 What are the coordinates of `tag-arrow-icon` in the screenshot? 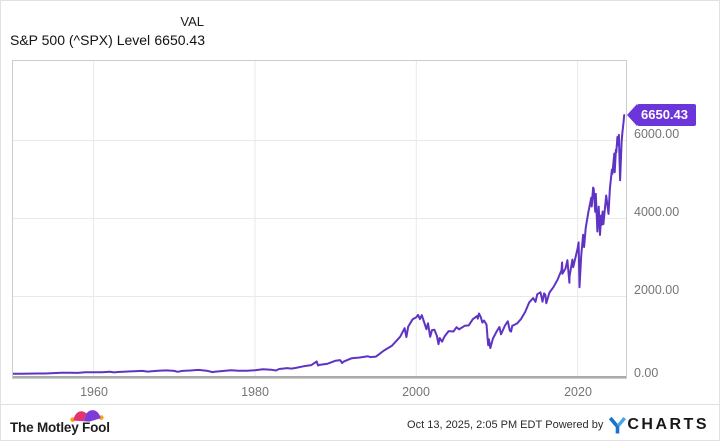 It's located at (632, 115).